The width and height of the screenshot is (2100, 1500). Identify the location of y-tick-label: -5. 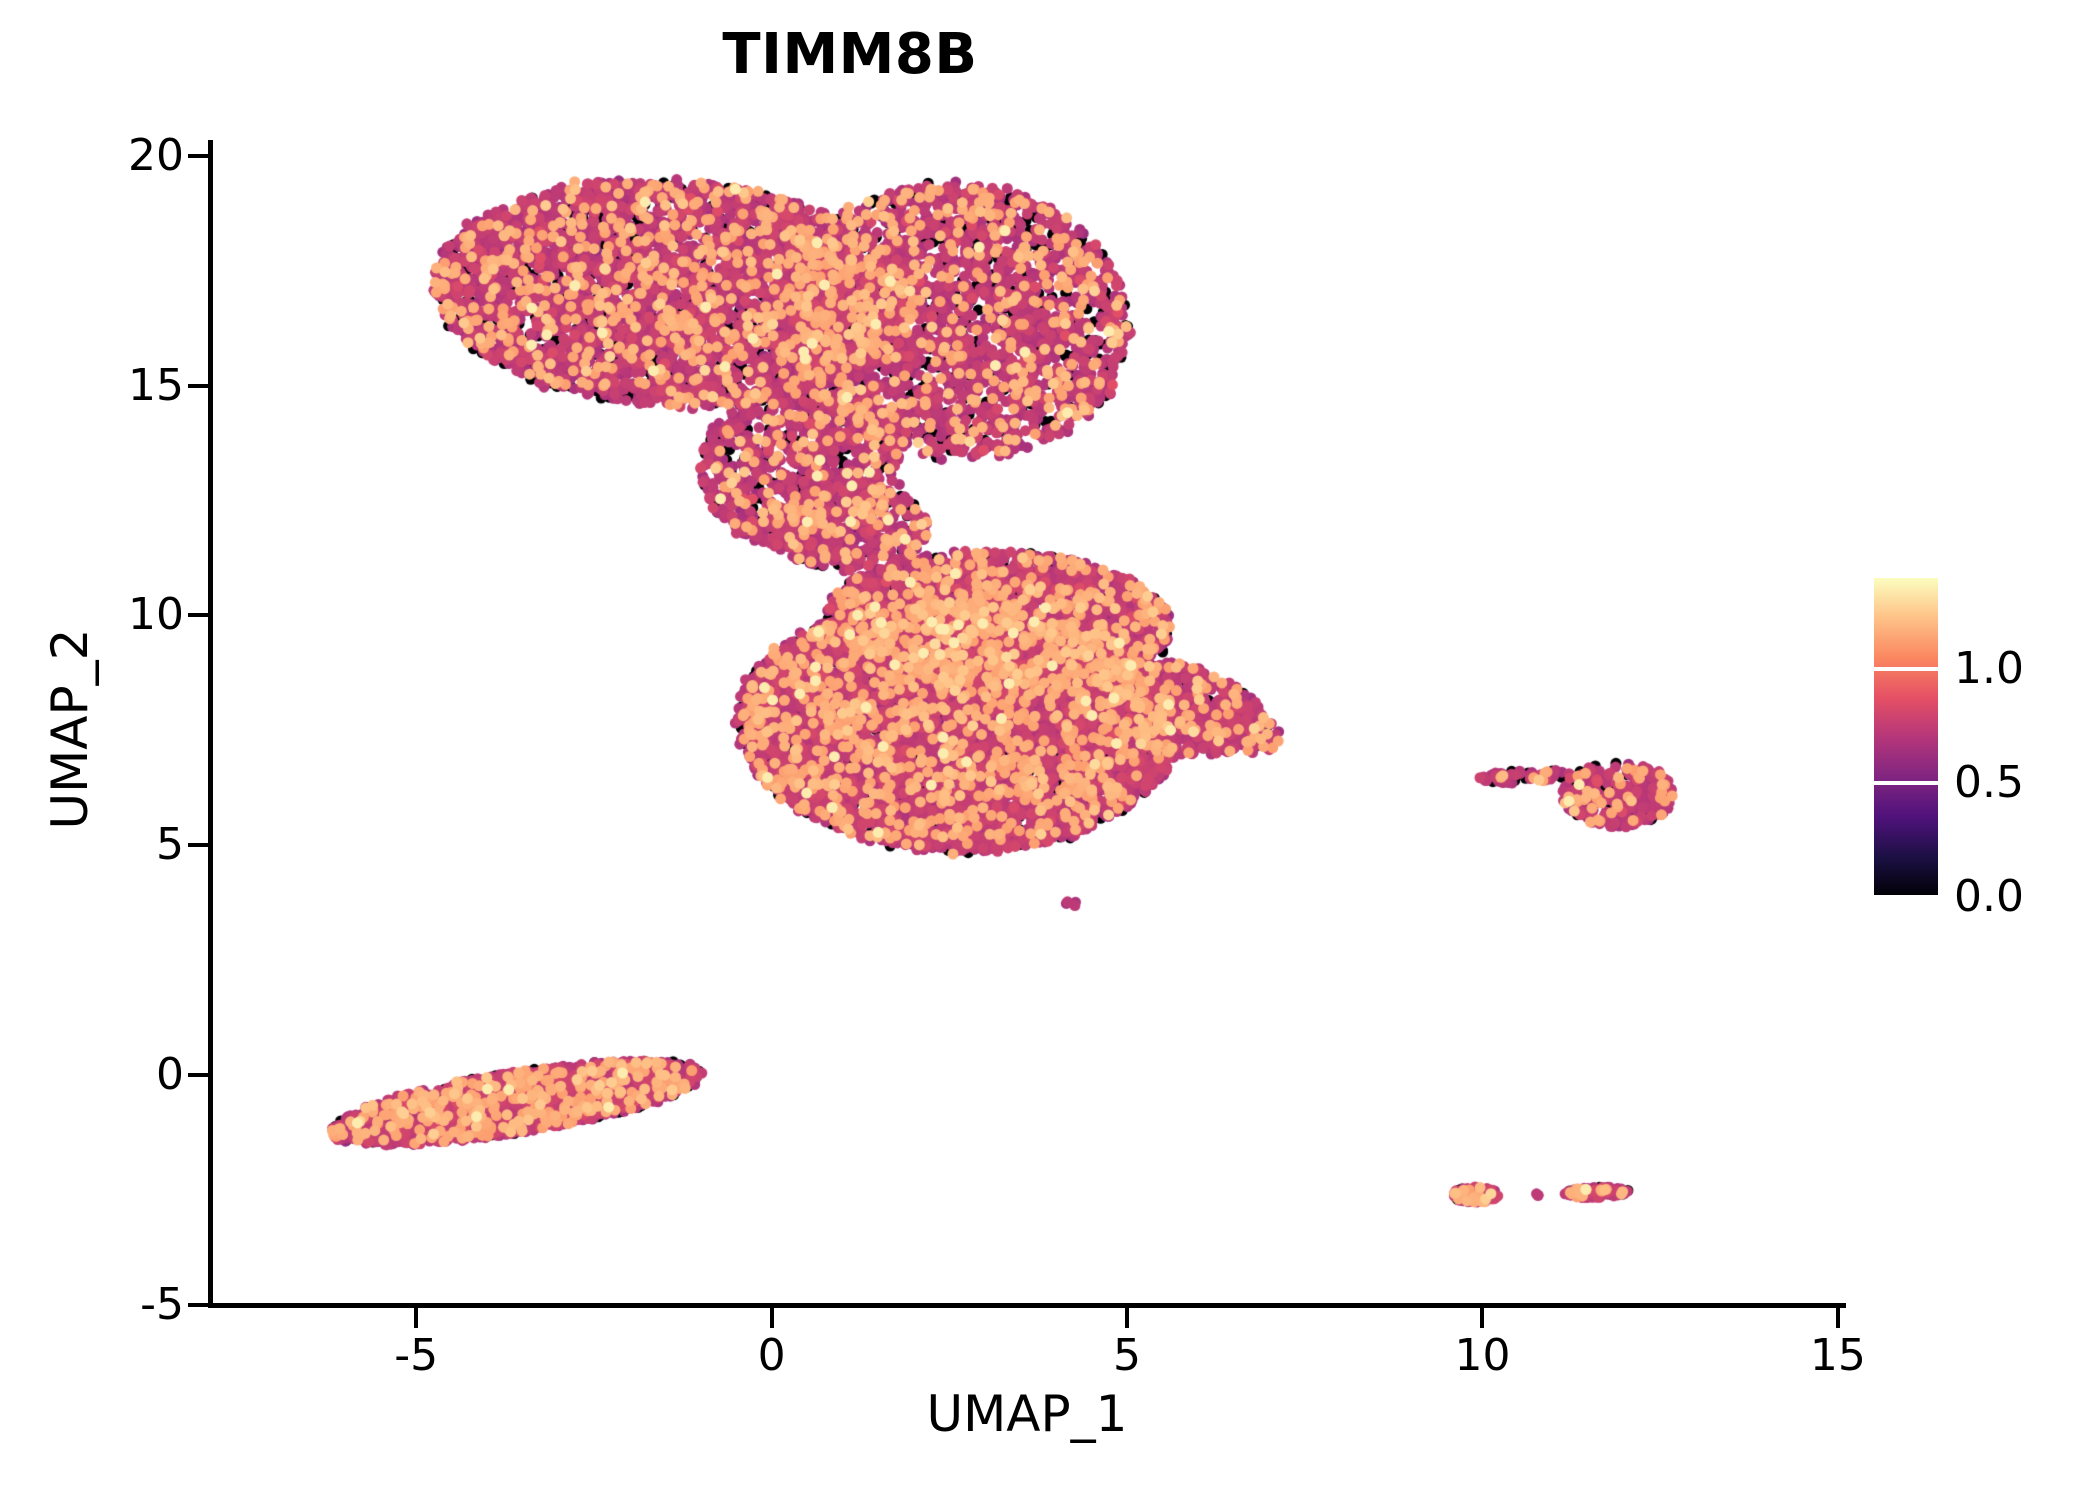
(162, 1304).